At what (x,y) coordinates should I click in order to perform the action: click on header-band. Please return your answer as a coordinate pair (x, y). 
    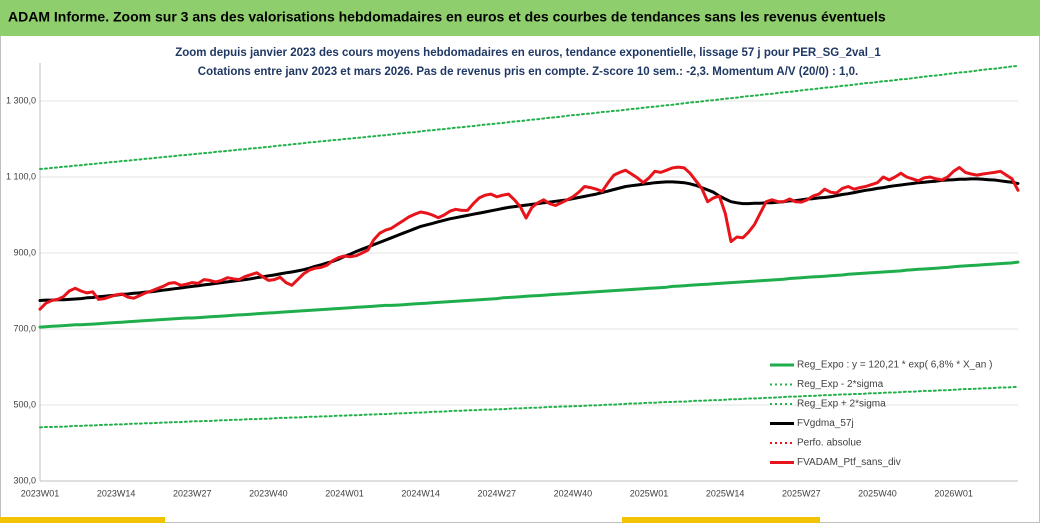
    Looking at the image, I should click on (520, 18).